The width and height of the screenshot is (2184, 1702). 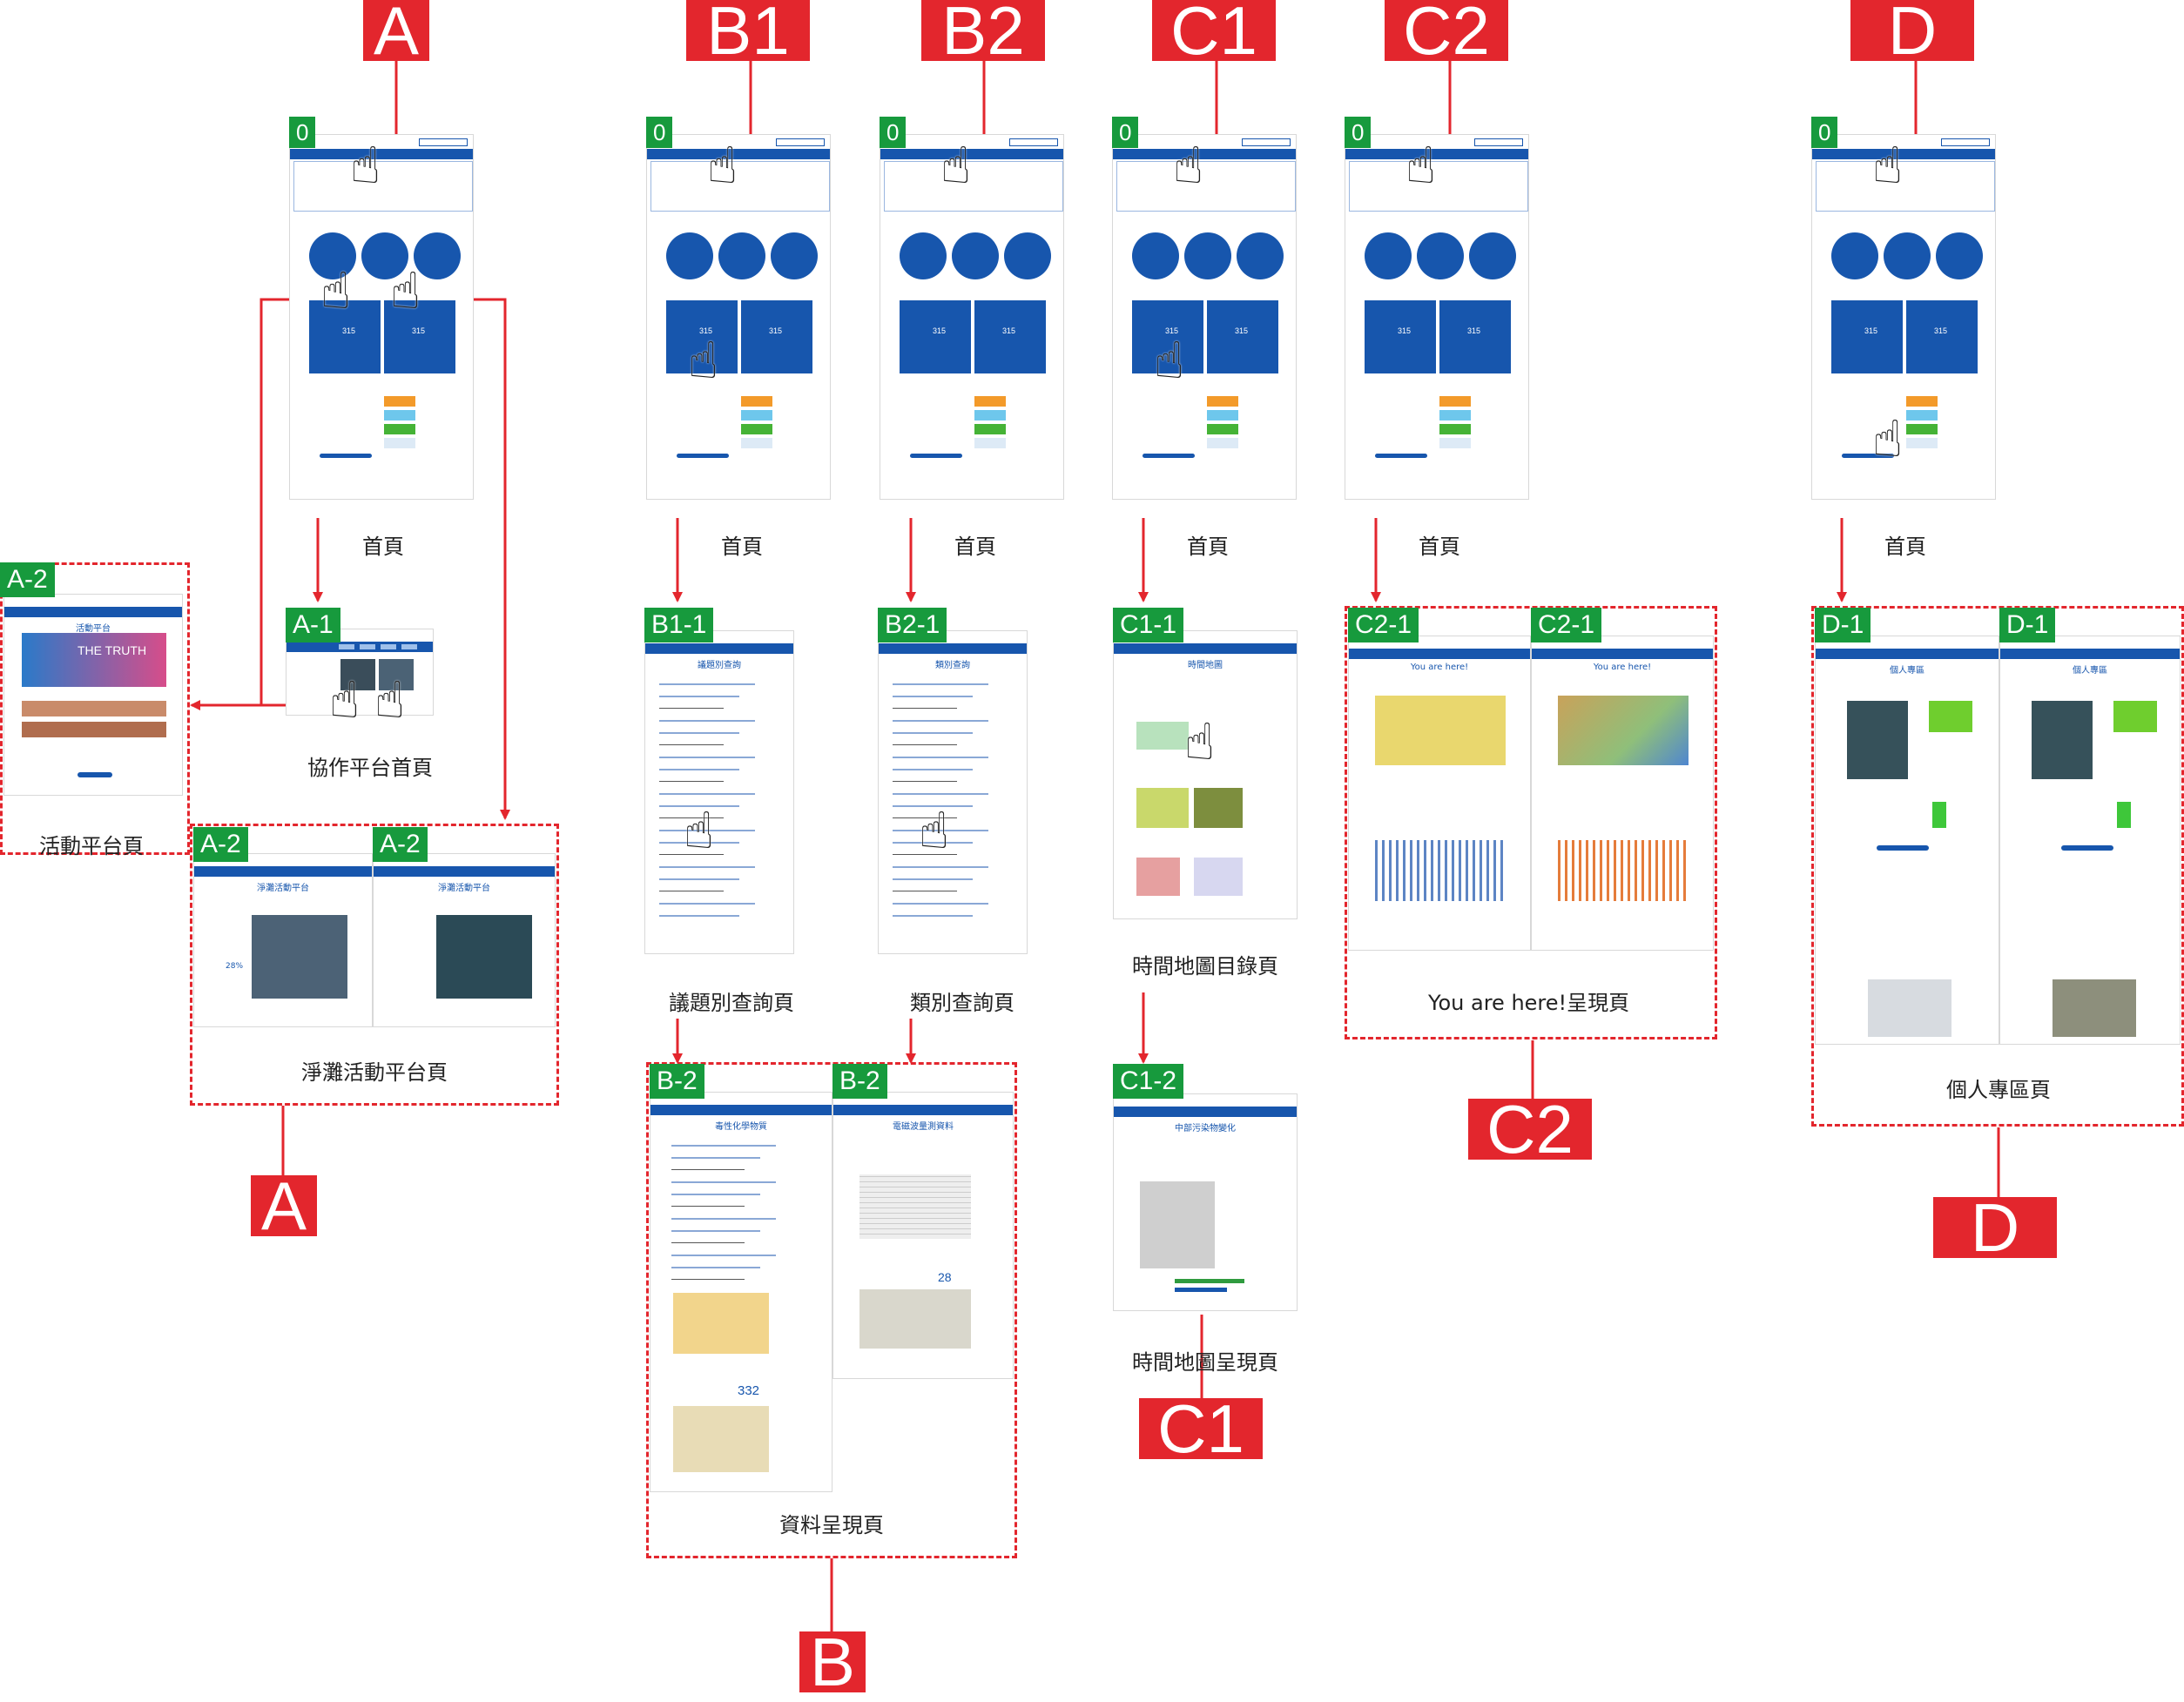 I want to click on thumb-c11: 時間地圖, so click(x=1205, y=775).